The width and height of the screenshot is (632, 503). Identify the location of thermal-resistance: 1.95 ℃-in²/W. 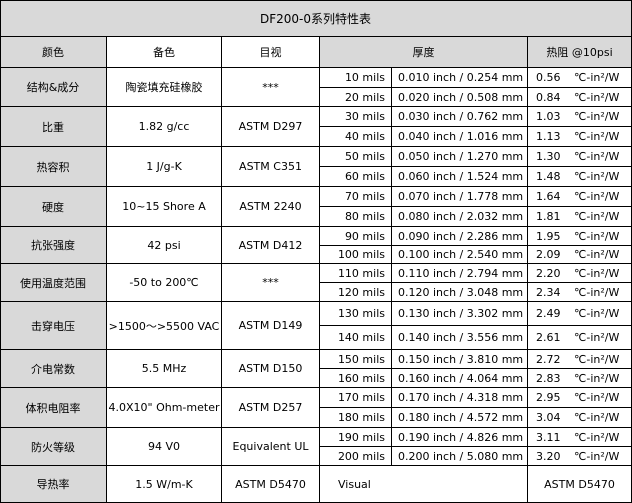
(580, 236).